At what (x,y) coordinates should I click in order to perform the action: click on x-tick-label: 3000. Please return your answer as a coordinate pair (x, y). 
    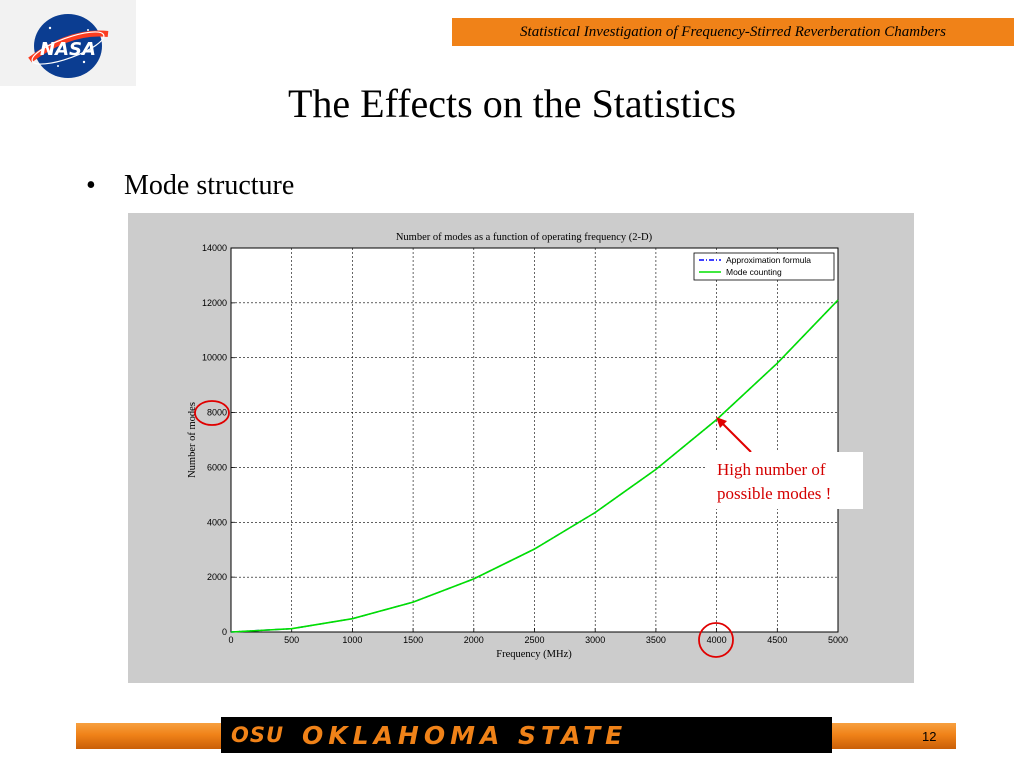
    Looking at the image, I should click on (595, 640).